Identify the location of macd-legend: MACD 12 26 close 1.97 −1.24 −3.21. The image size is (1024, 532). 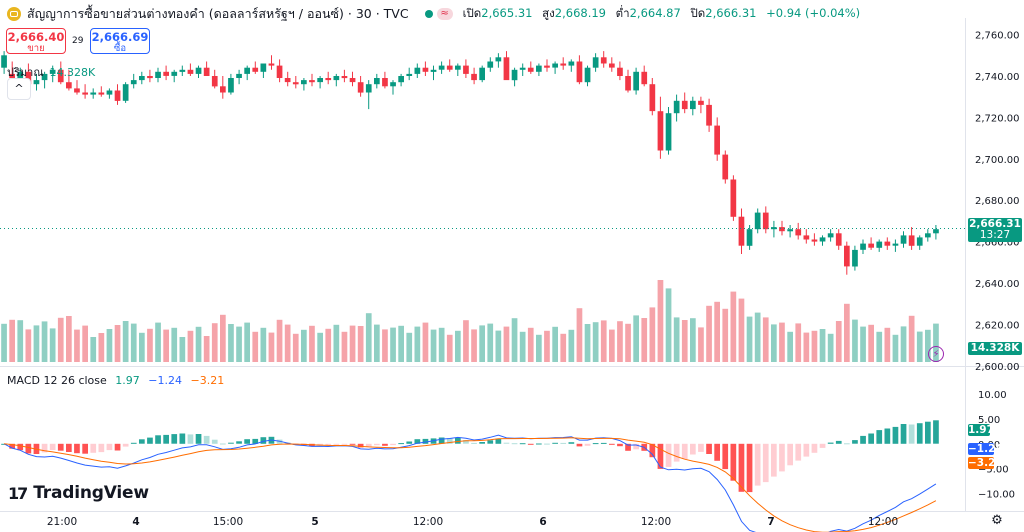
(116, 380).